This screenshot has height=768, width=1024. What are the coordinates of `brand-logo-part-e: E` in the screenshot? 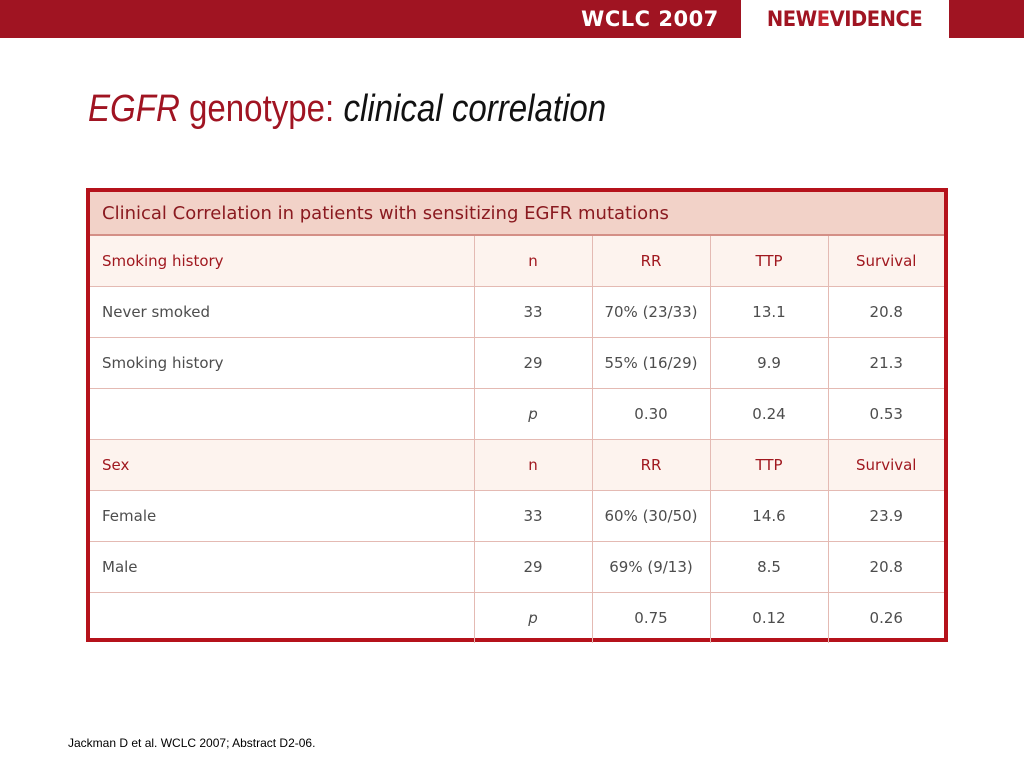 It's located at (824, 18).